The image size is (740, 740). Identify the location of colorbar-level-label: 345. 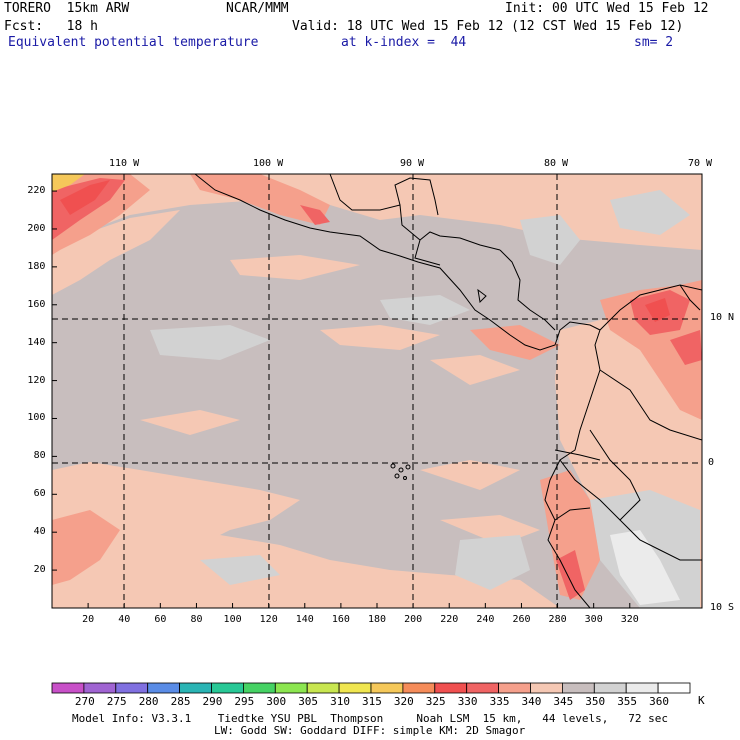
(563, 701).